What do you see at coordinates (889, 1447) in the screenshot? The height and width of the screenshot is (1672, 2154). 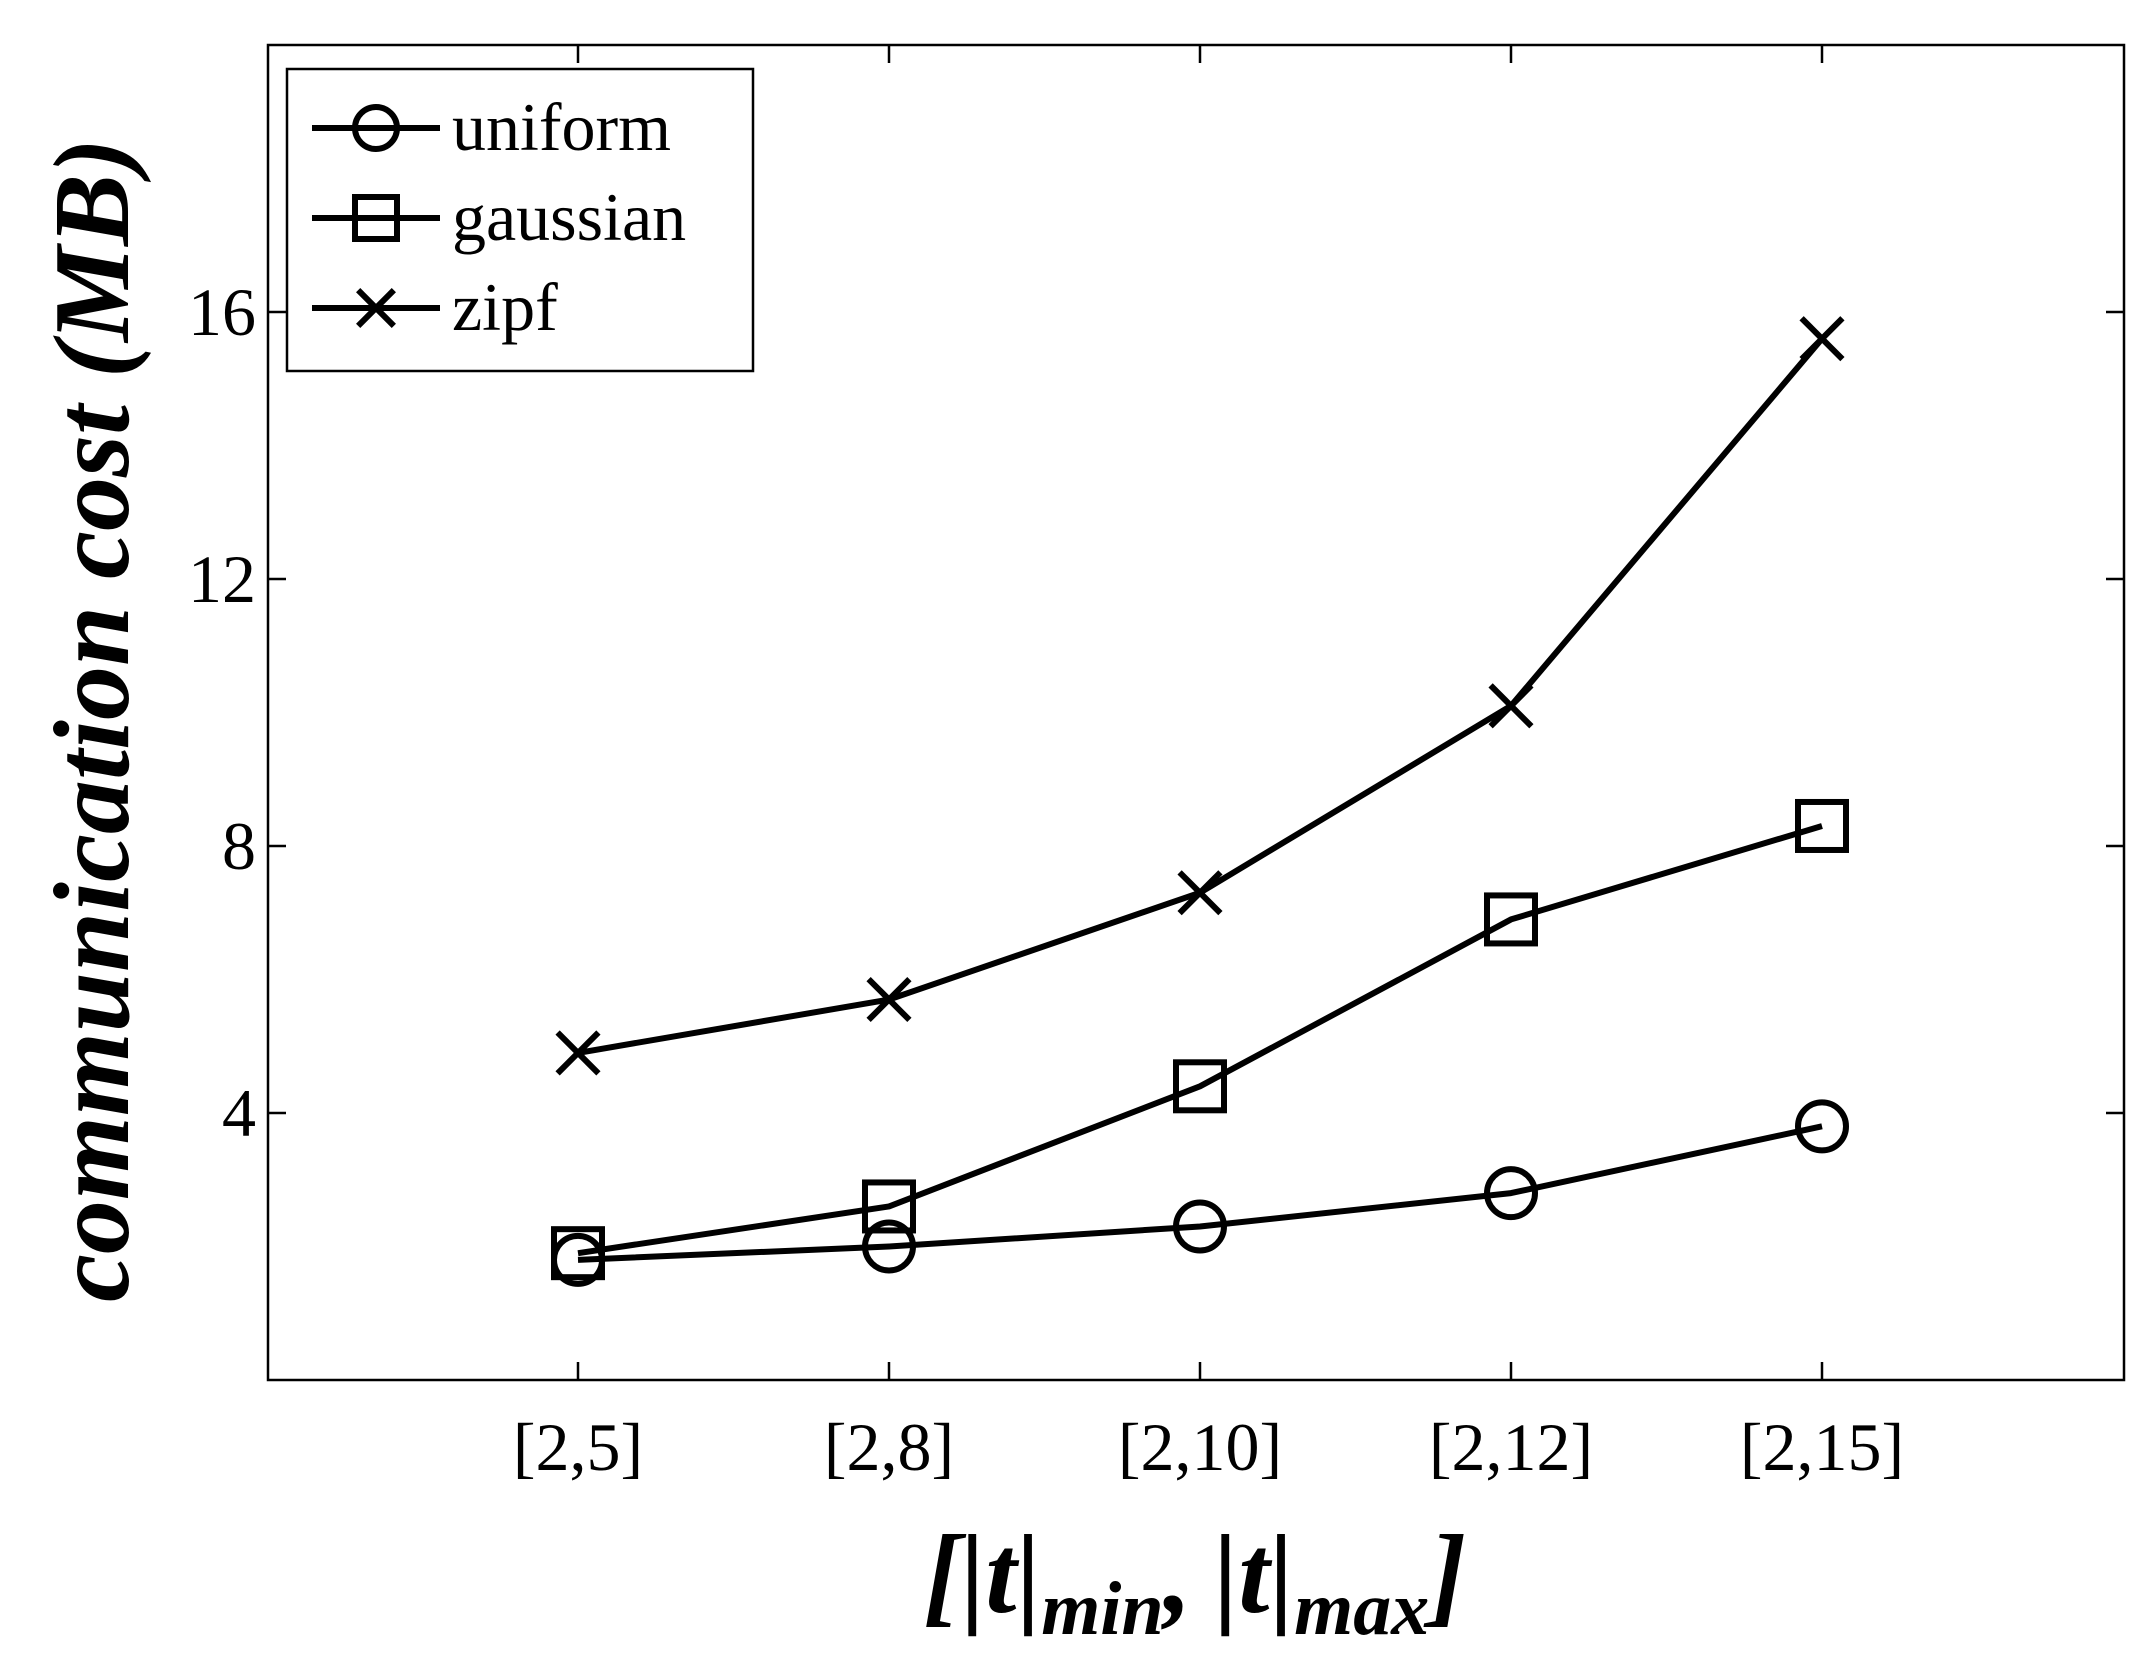 I see `x-tick-label: [2,8]` at bounding box center [889, 1447].